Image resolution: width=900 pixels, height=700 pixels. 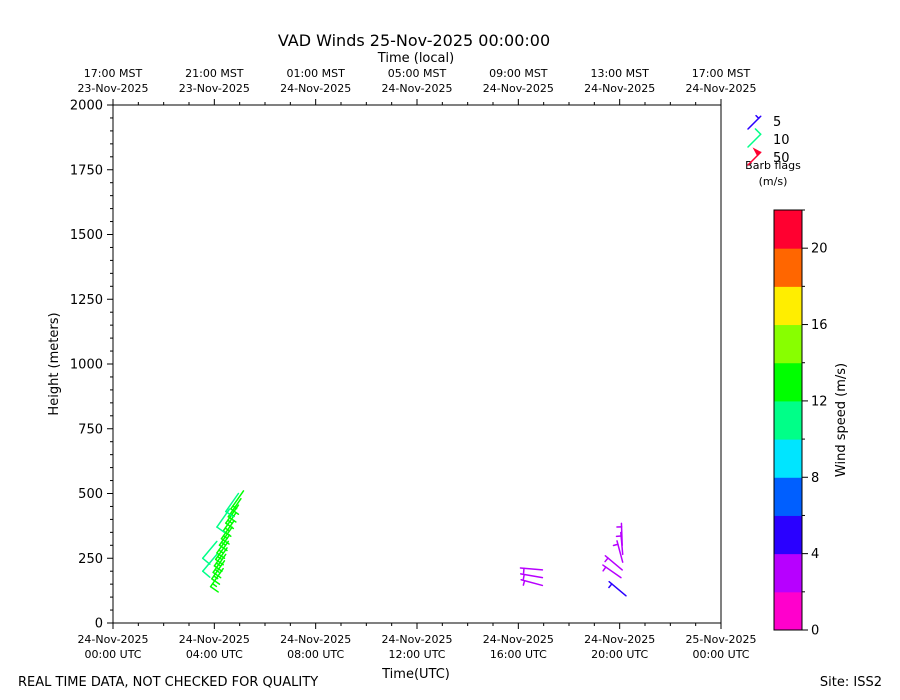 I want to click on y-tick-label: 2000, so click(x=86, y=106).